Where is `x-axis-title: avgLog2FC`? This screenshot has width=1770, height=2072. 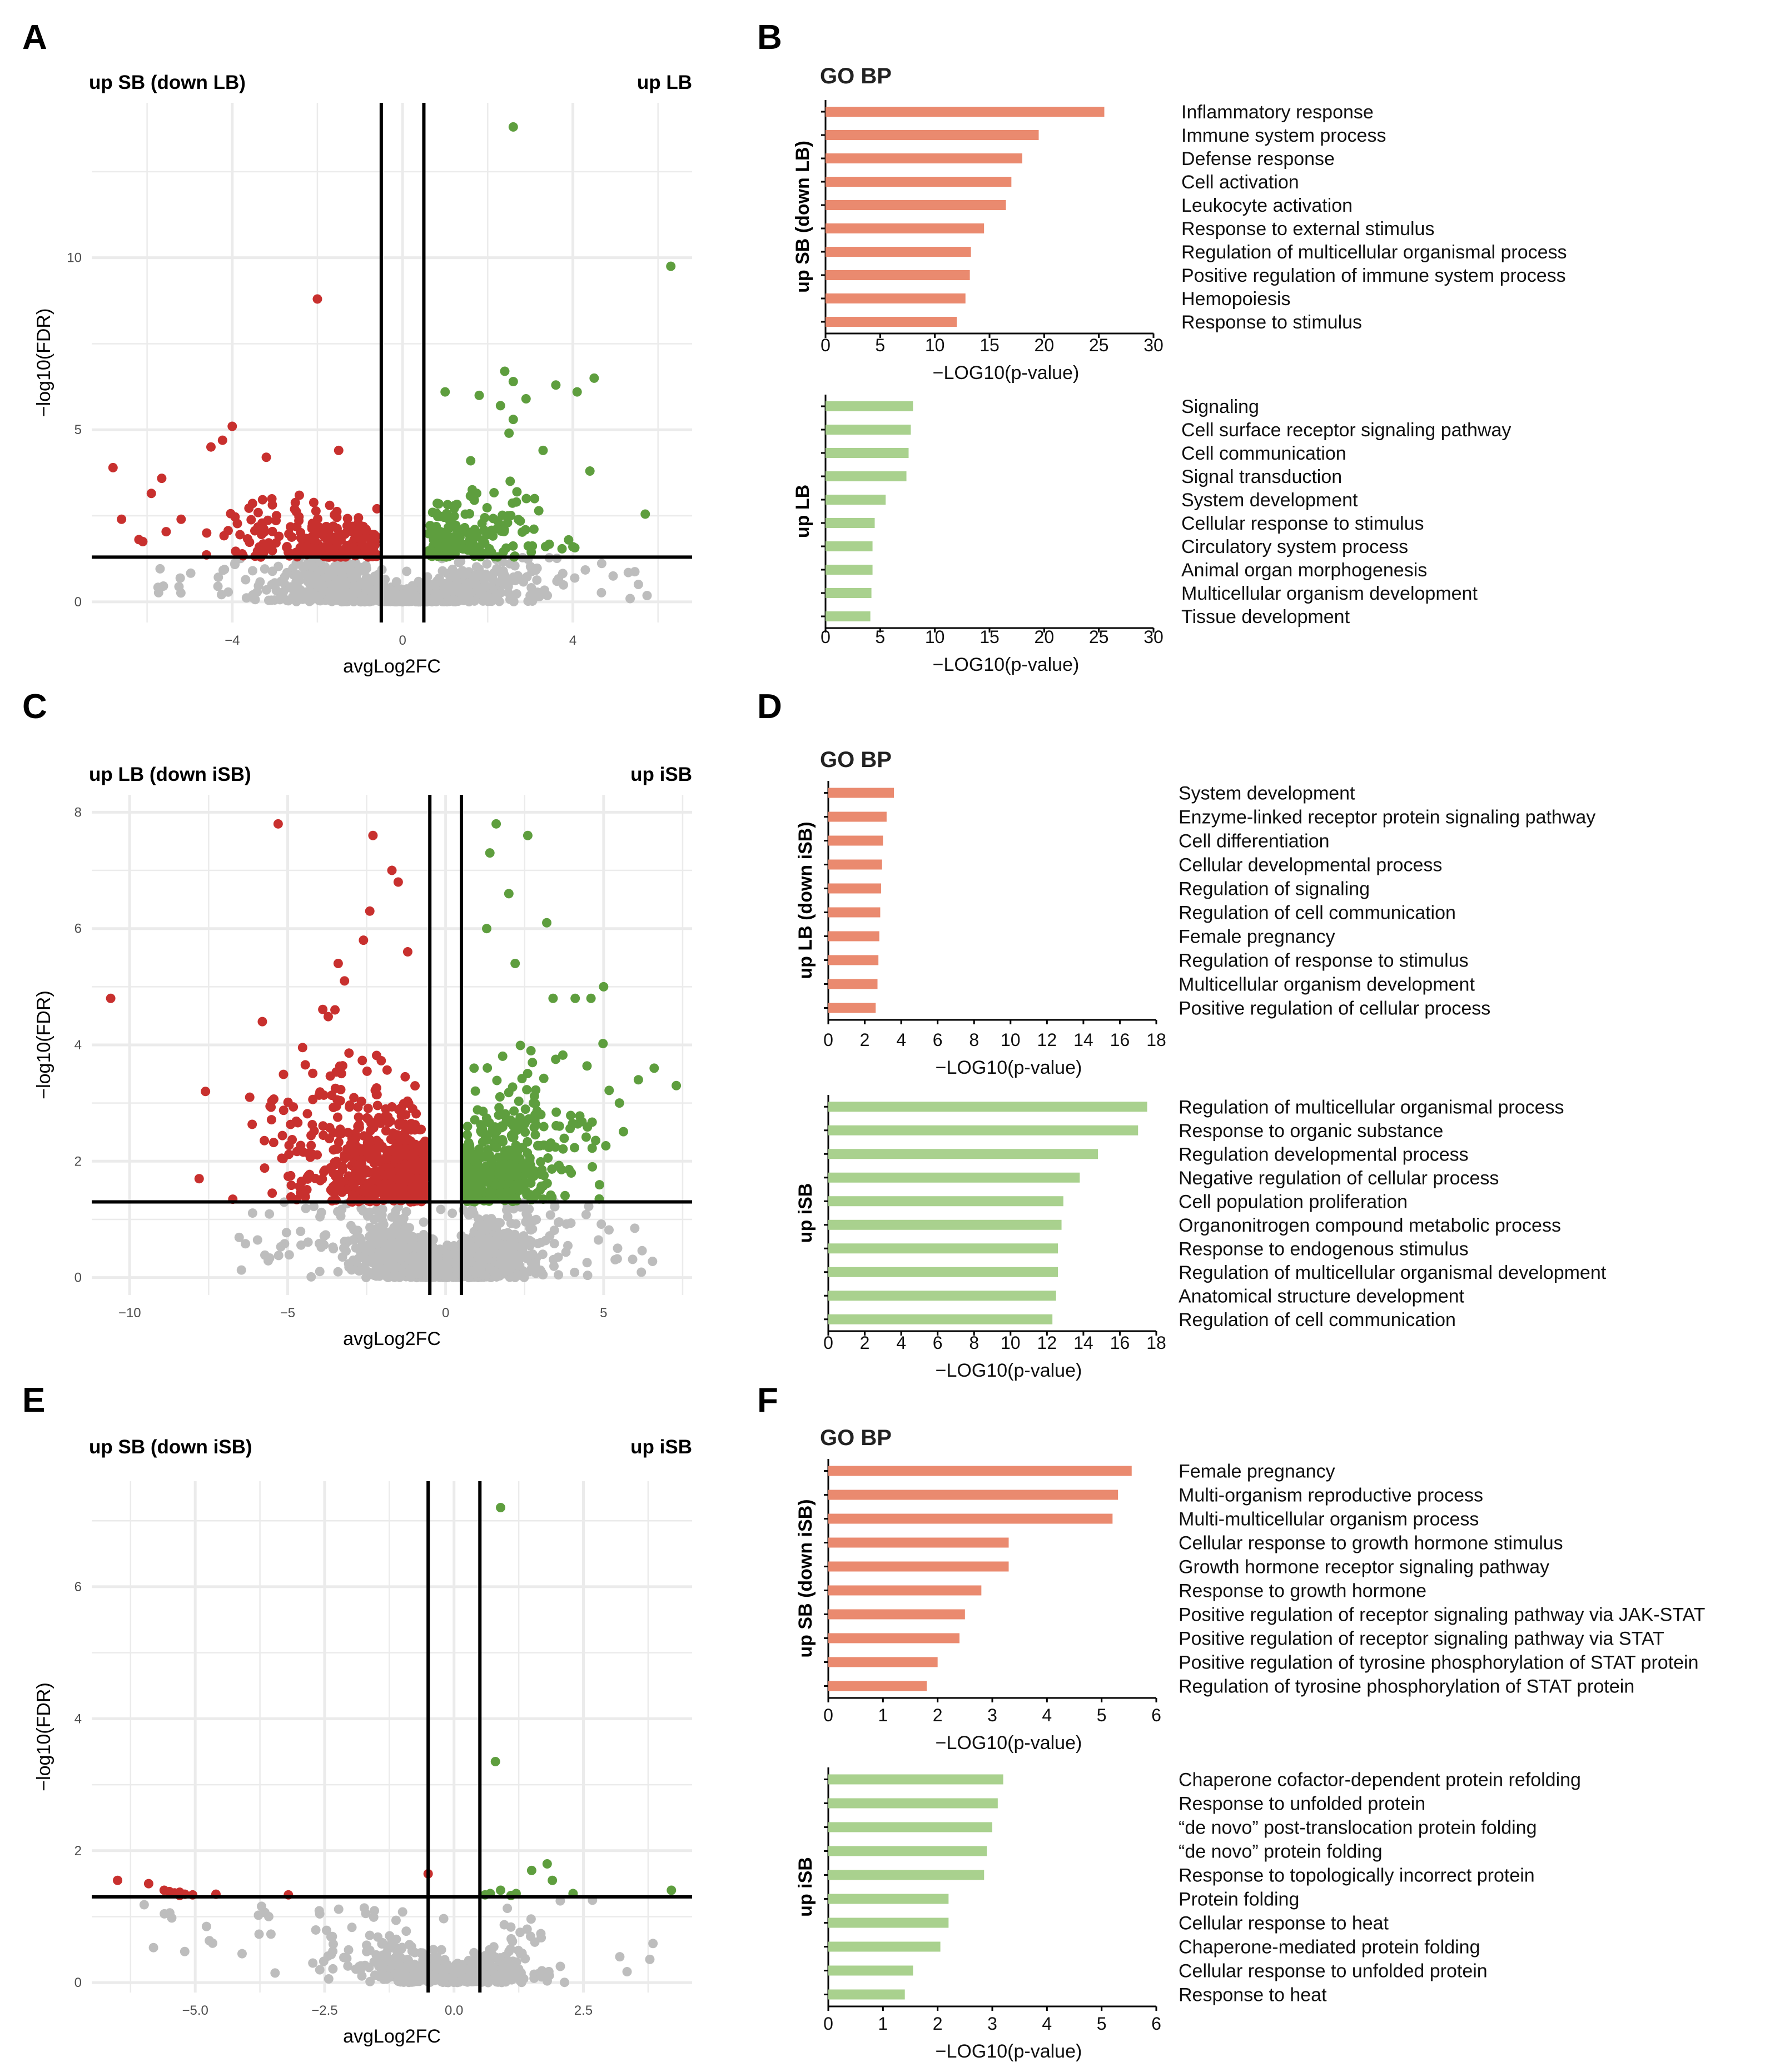 x-axis-title: avgLog2FC is located at coordinates (392, 666).